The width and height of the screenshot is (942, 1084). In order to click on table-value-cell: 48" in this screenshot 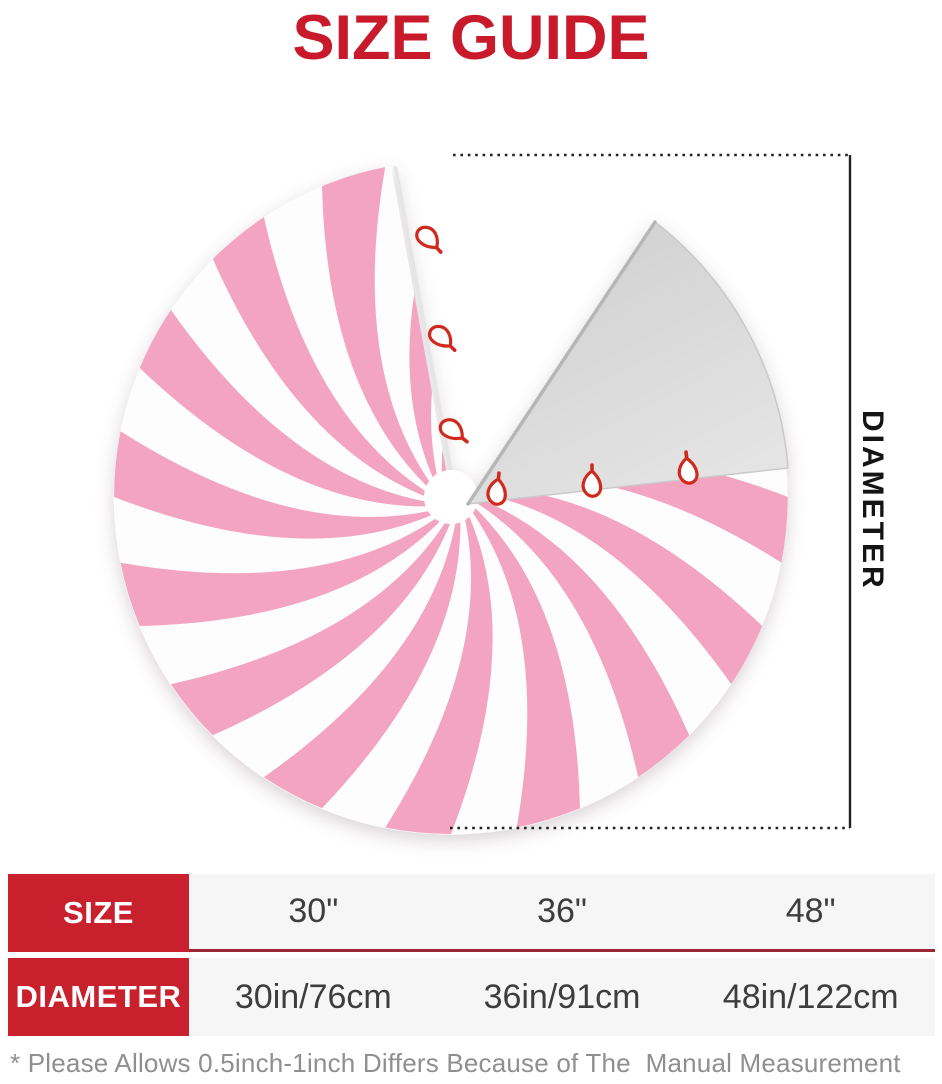, I will do `click(810, 911)`.